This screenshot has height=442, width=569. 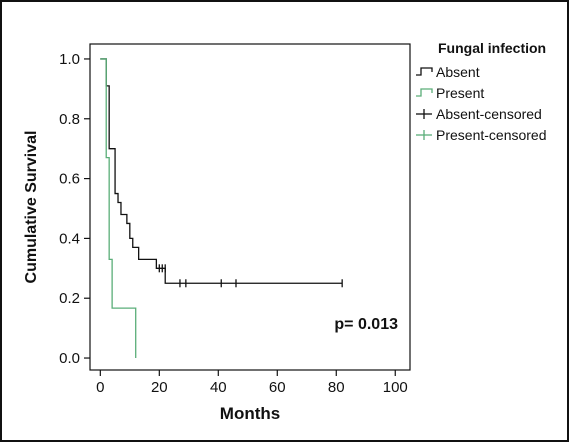 What do you see at coordinates (69, 238) in the screenshot?
I see `y-tick-label: 0.4` at bounding box center [69, 238].